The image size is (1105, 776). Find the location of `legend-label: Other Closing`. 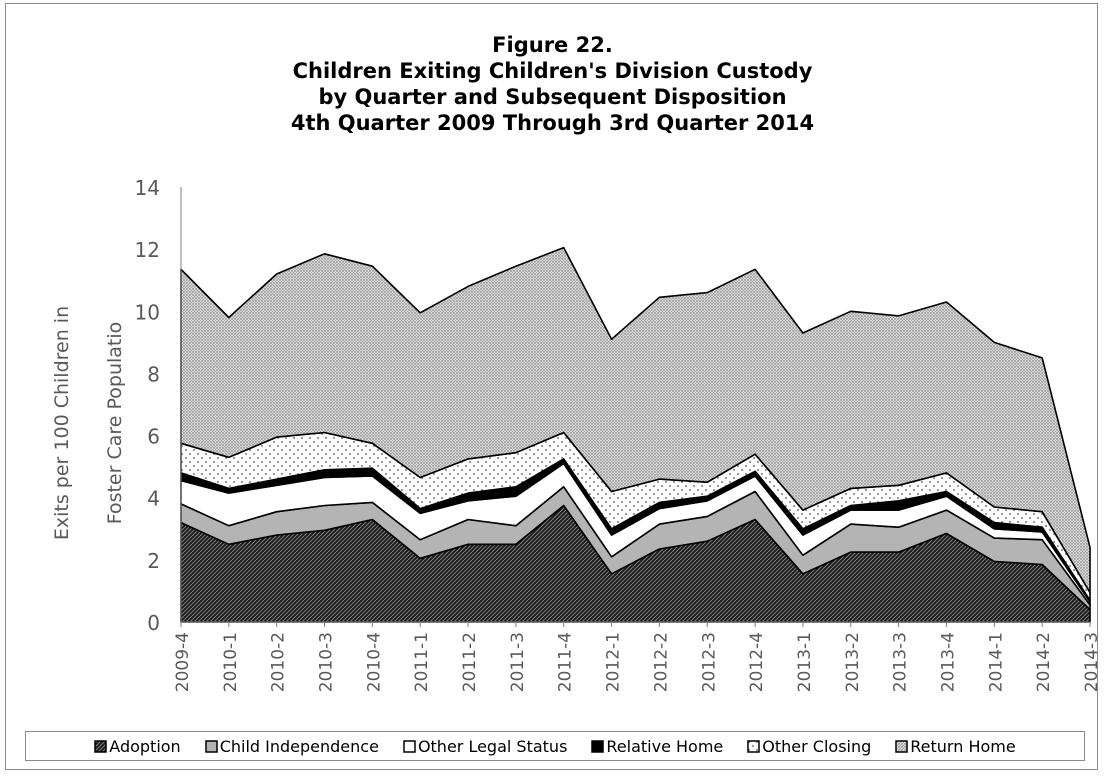

legend-label: Other Closing is located at coordinates (817, 746).